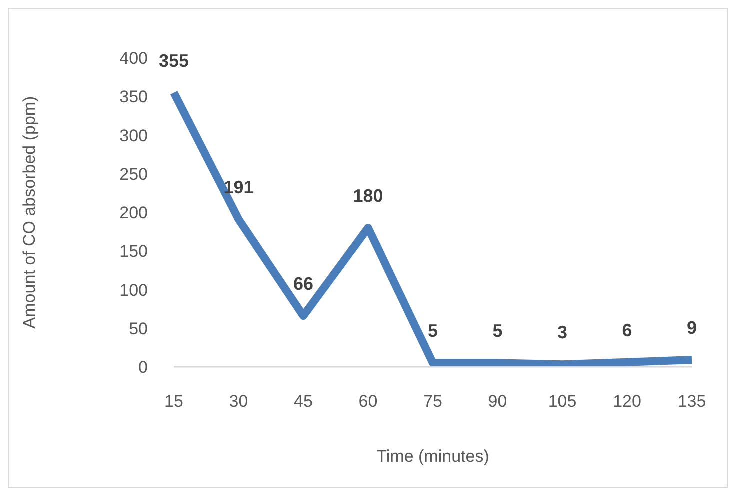  Describe the element at coordinates (498, 402) in the screenshot. I see `x-tick-label: 90` at that location.